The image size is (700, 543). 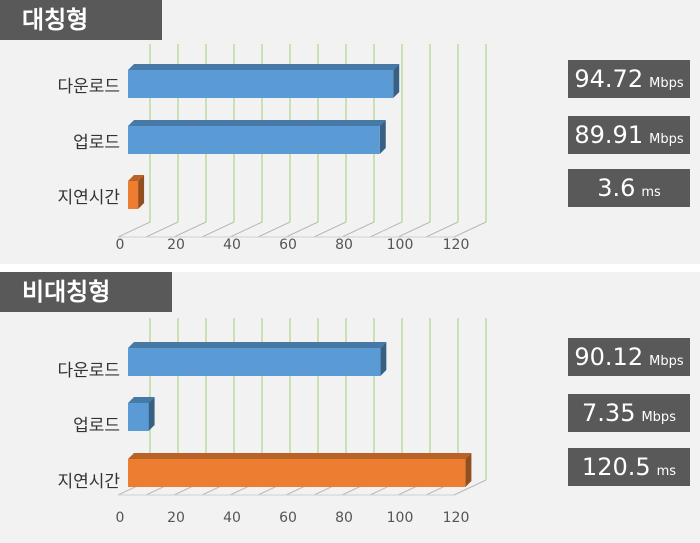 I want to click on value-badge: 89.91 Mbps, so click(x=629, y=135).